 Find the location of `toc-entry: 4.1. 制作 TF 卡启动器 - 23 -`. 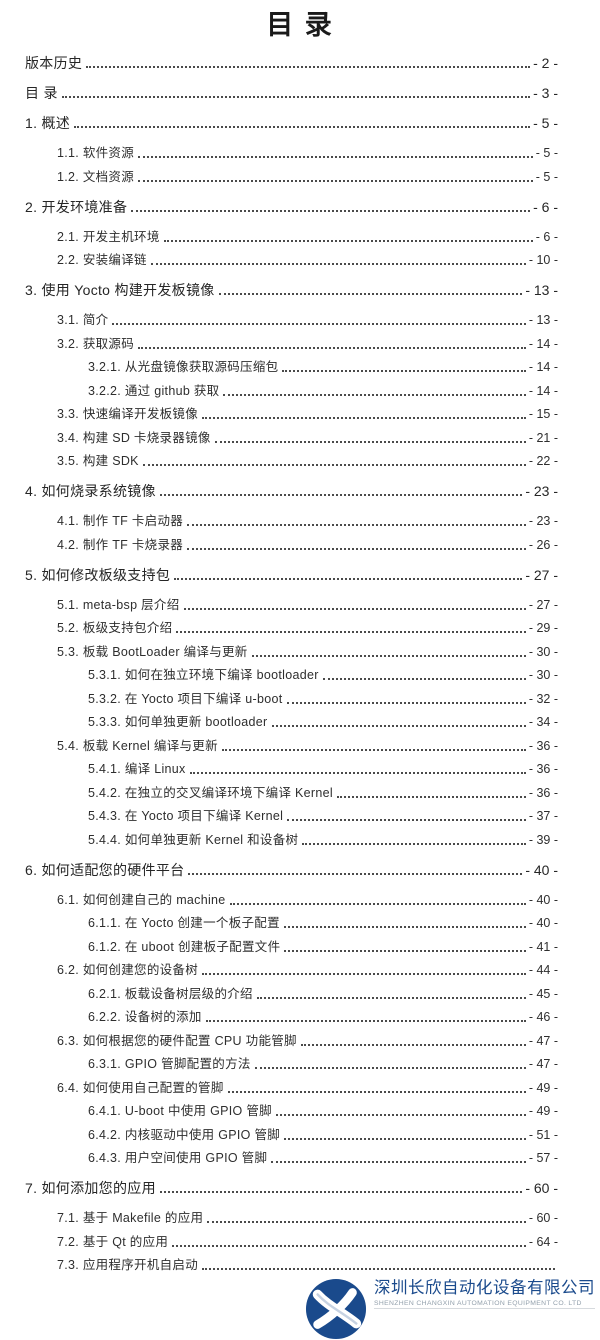

toc-entry: 4.1. 制作 TF 卡启动器 - 23 - is located at coordinates (300, 519).